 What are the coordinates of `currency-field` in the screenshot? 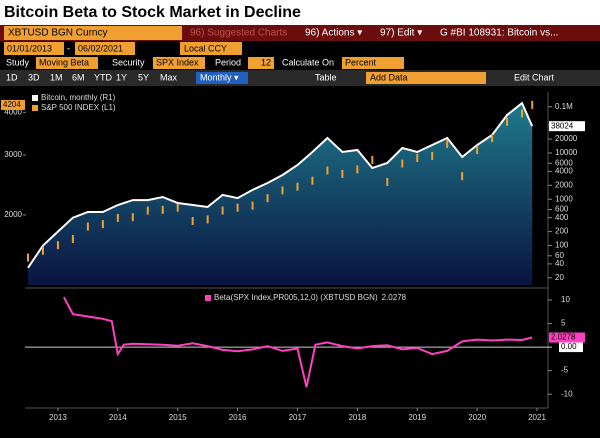 It's located at (211, 48).